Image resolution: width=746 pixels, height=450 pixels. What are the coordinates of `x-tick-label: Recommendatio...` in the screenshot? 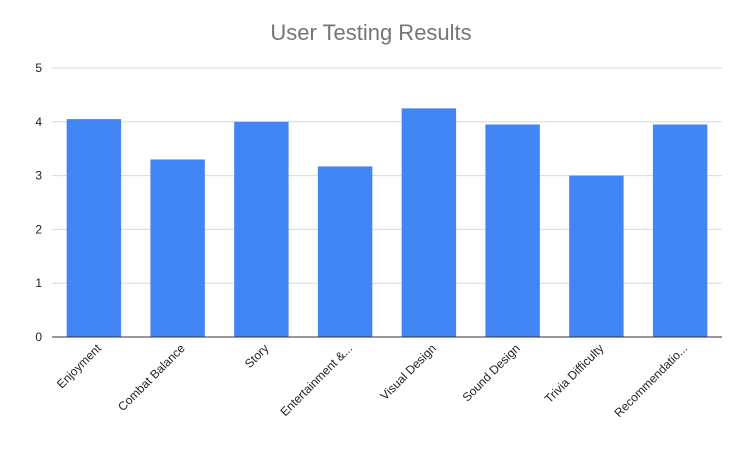 It's located at (650, 380).